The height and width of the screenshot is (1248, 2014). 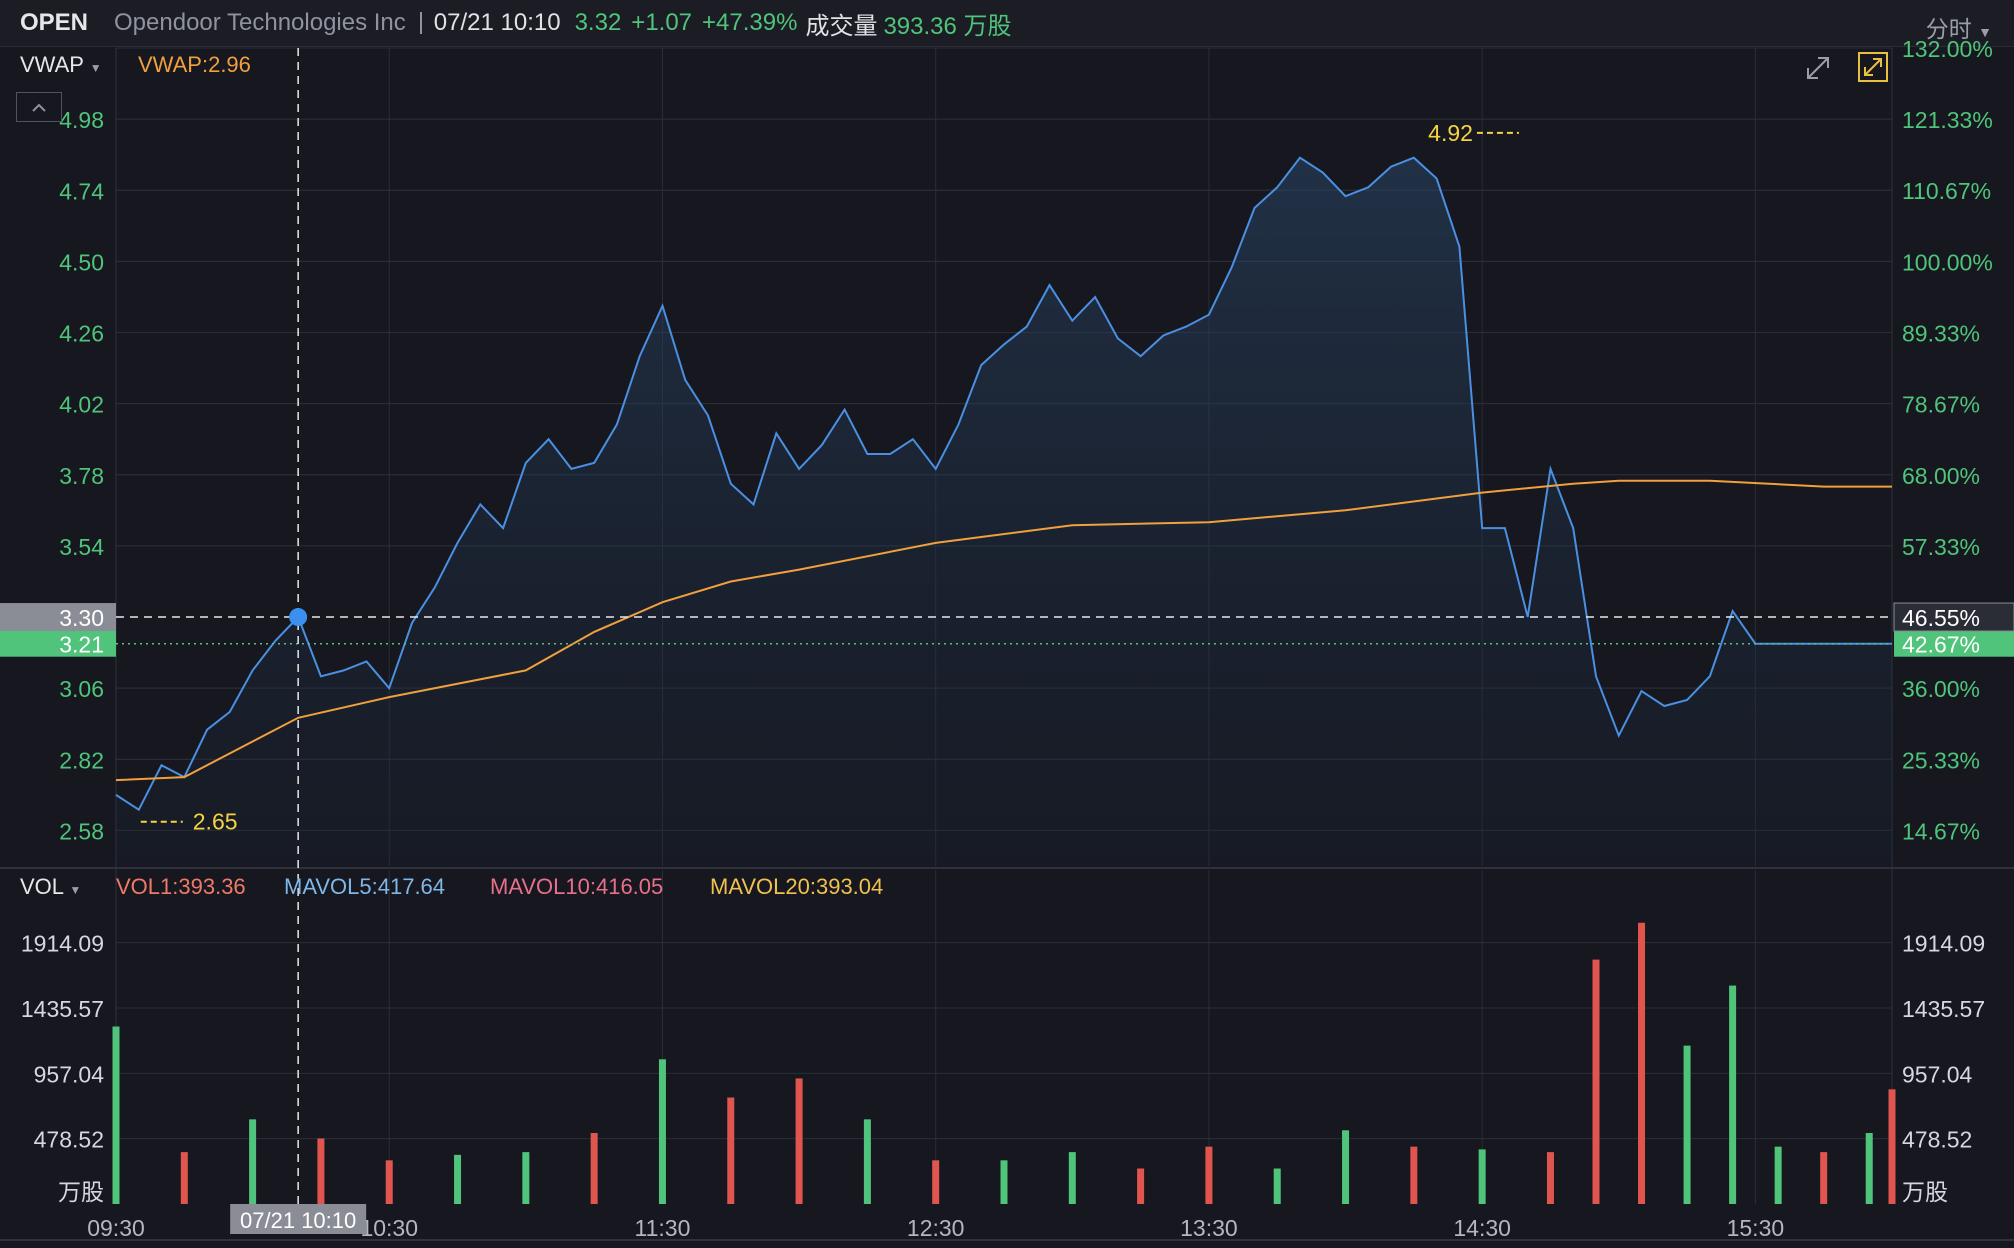 What do you see at coordinates (215, 822) in the screenshot?
I see `low-label: 2.65` at bounding box center [215, 822].